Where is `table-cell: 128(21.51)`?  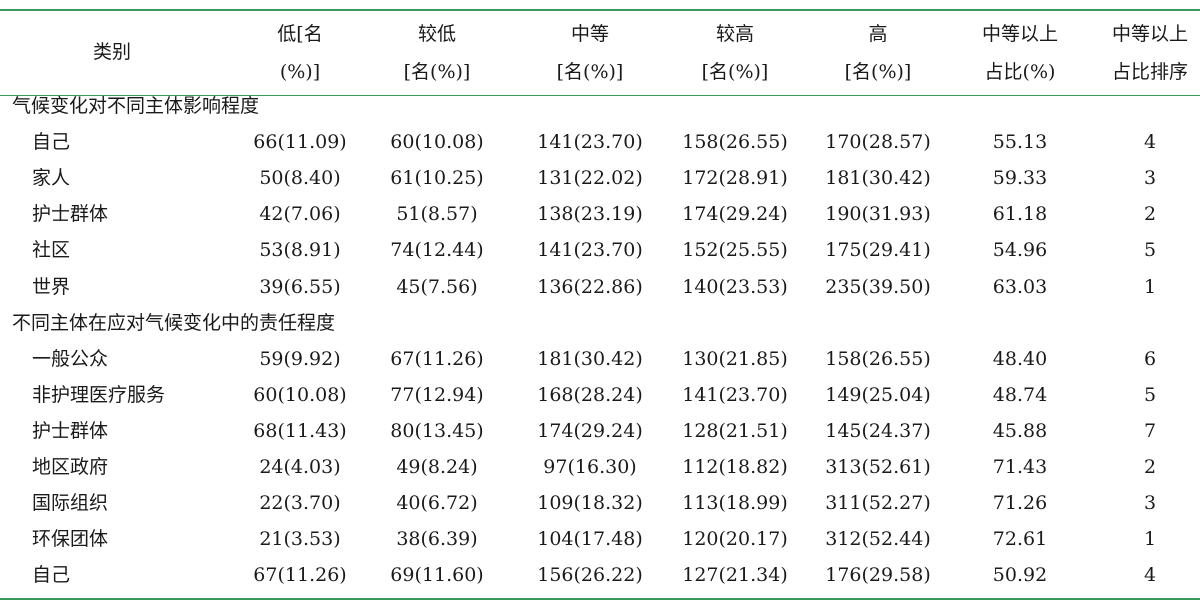
table-cell: 128(21.51) is located at coordinates (735, 430).